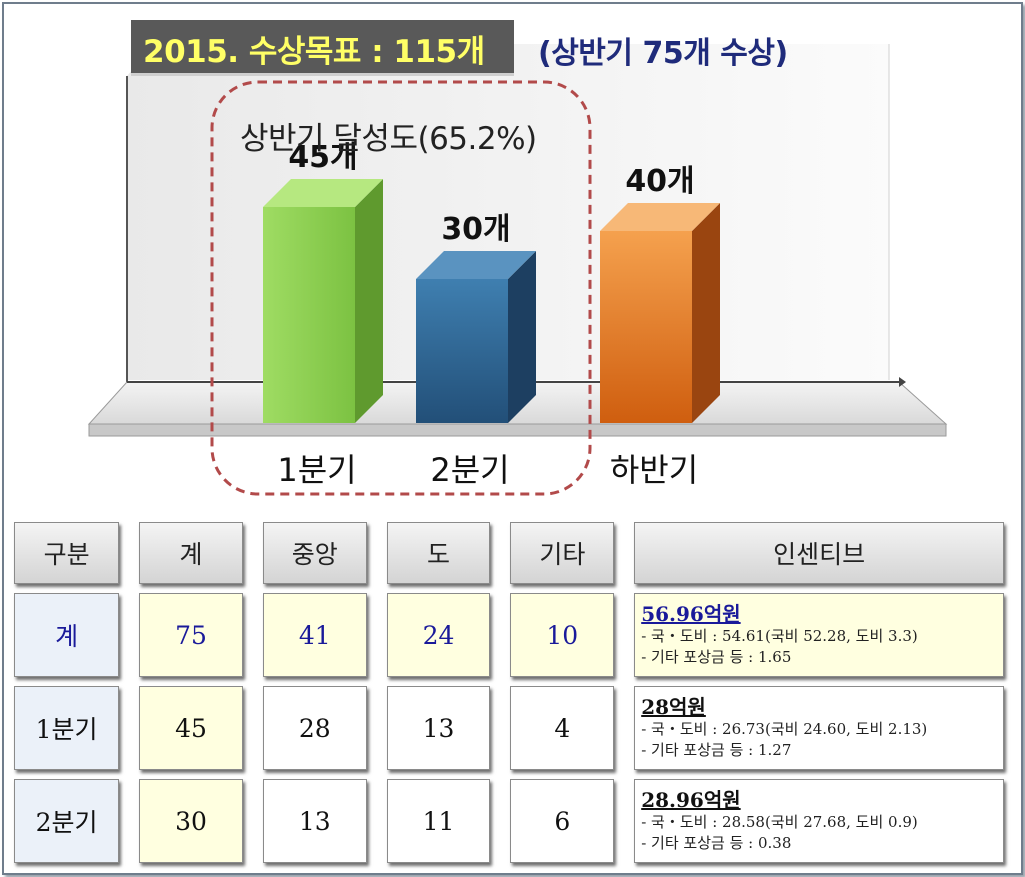 Image resolution: width=1025 pixels, height=877 pixels. Describe the element at coordinates (67, 553) in the screenshot. I see `header-cell: 구분` at that location.